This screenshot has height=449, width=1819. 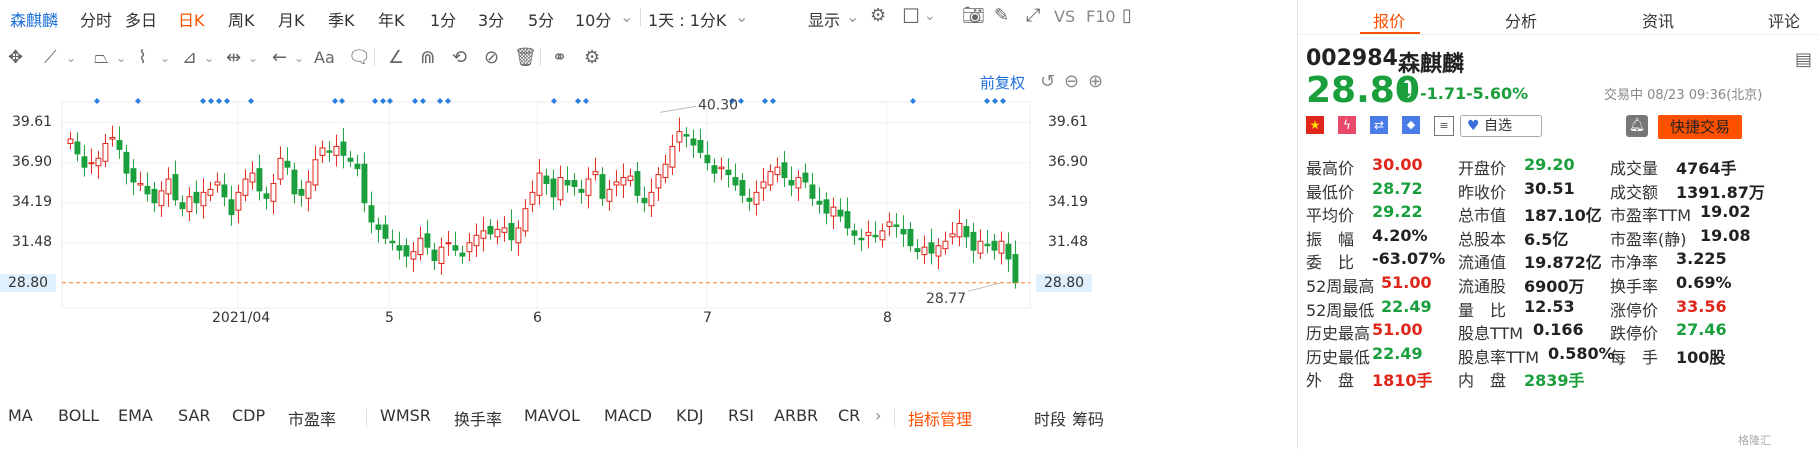 I want to click on f10-button: F10, so click(x=1101, y=16).